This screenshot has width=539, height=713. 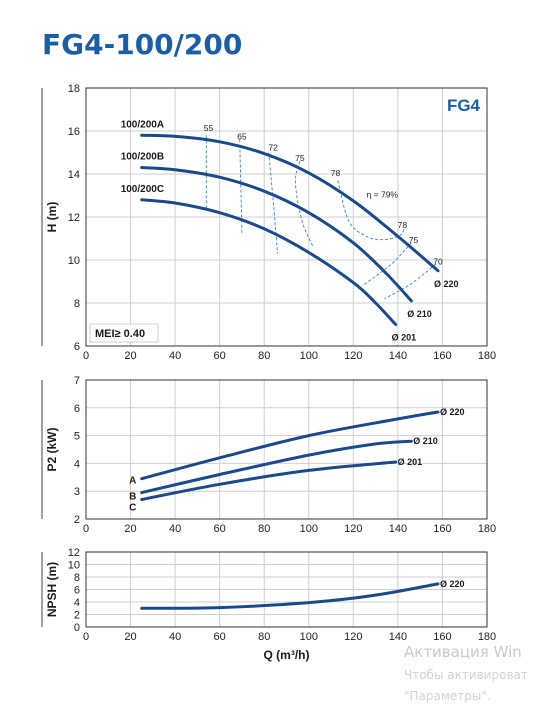 What do you see at coordinates (442, 529) in the screenshot?
I see `power-x-tick-label: 160` at bounding box center [442, 529].